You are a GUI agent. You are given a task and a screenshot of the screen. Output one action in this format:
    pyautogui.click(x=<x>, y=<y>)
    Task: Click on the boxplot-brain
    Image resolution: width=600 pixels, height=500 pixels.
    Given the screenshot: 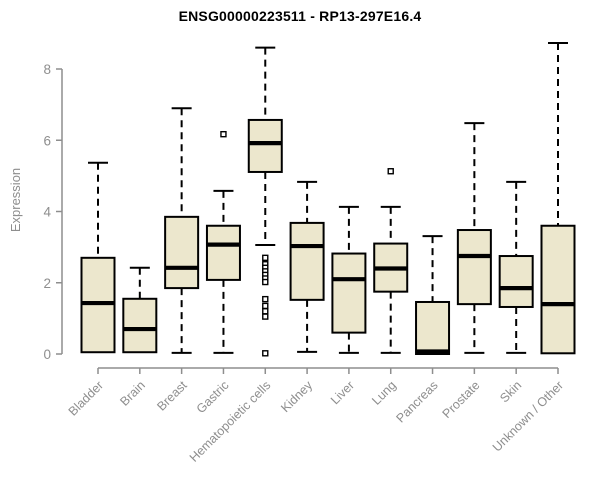 What is the action you would take?
    pyautogui.click(x=140, y=310)
    